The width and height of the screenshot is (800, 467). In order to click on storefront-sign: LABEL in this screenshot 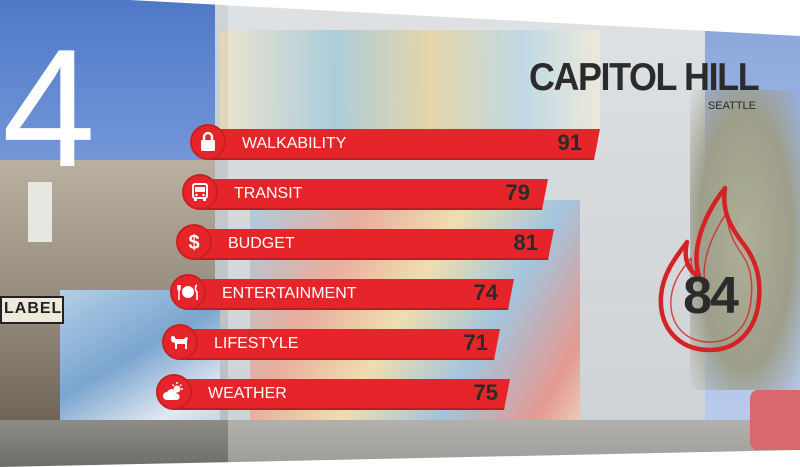, I will do `click(32, 310)`.